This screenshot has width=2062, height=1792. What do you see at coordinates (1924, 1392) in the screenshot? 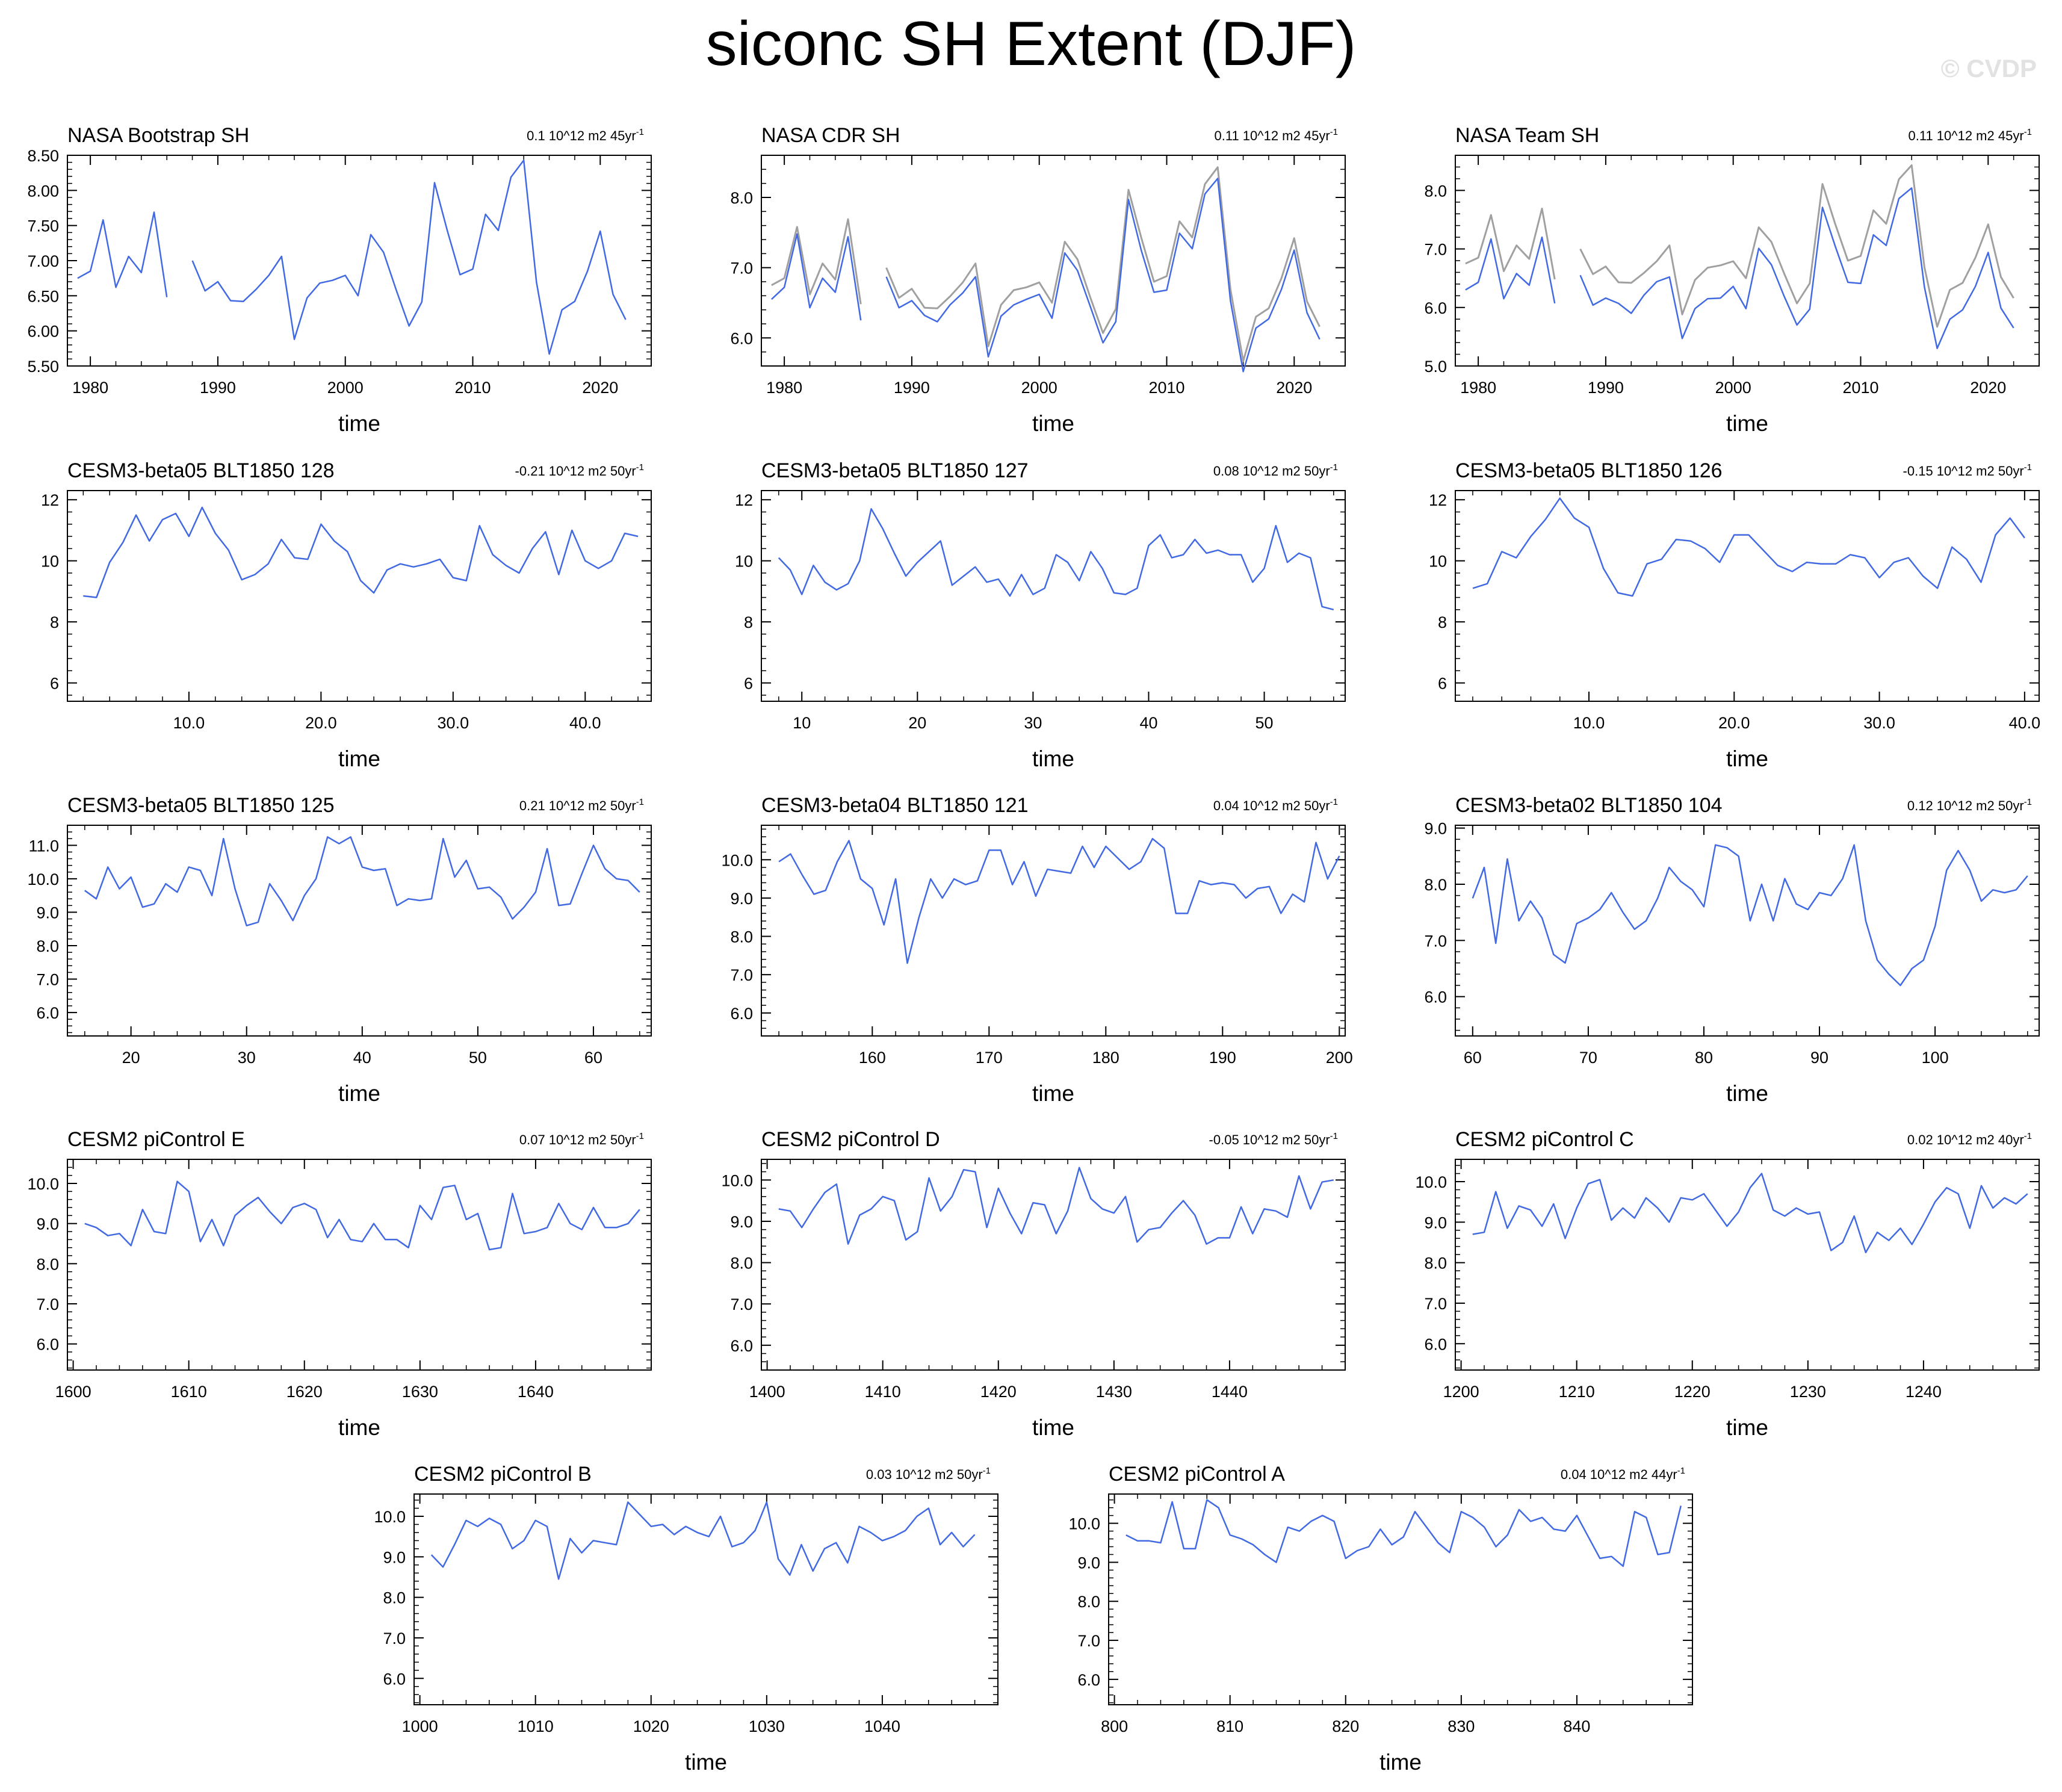
I see `x-tick-label: 1240` at bounding box center [1924, 1392].